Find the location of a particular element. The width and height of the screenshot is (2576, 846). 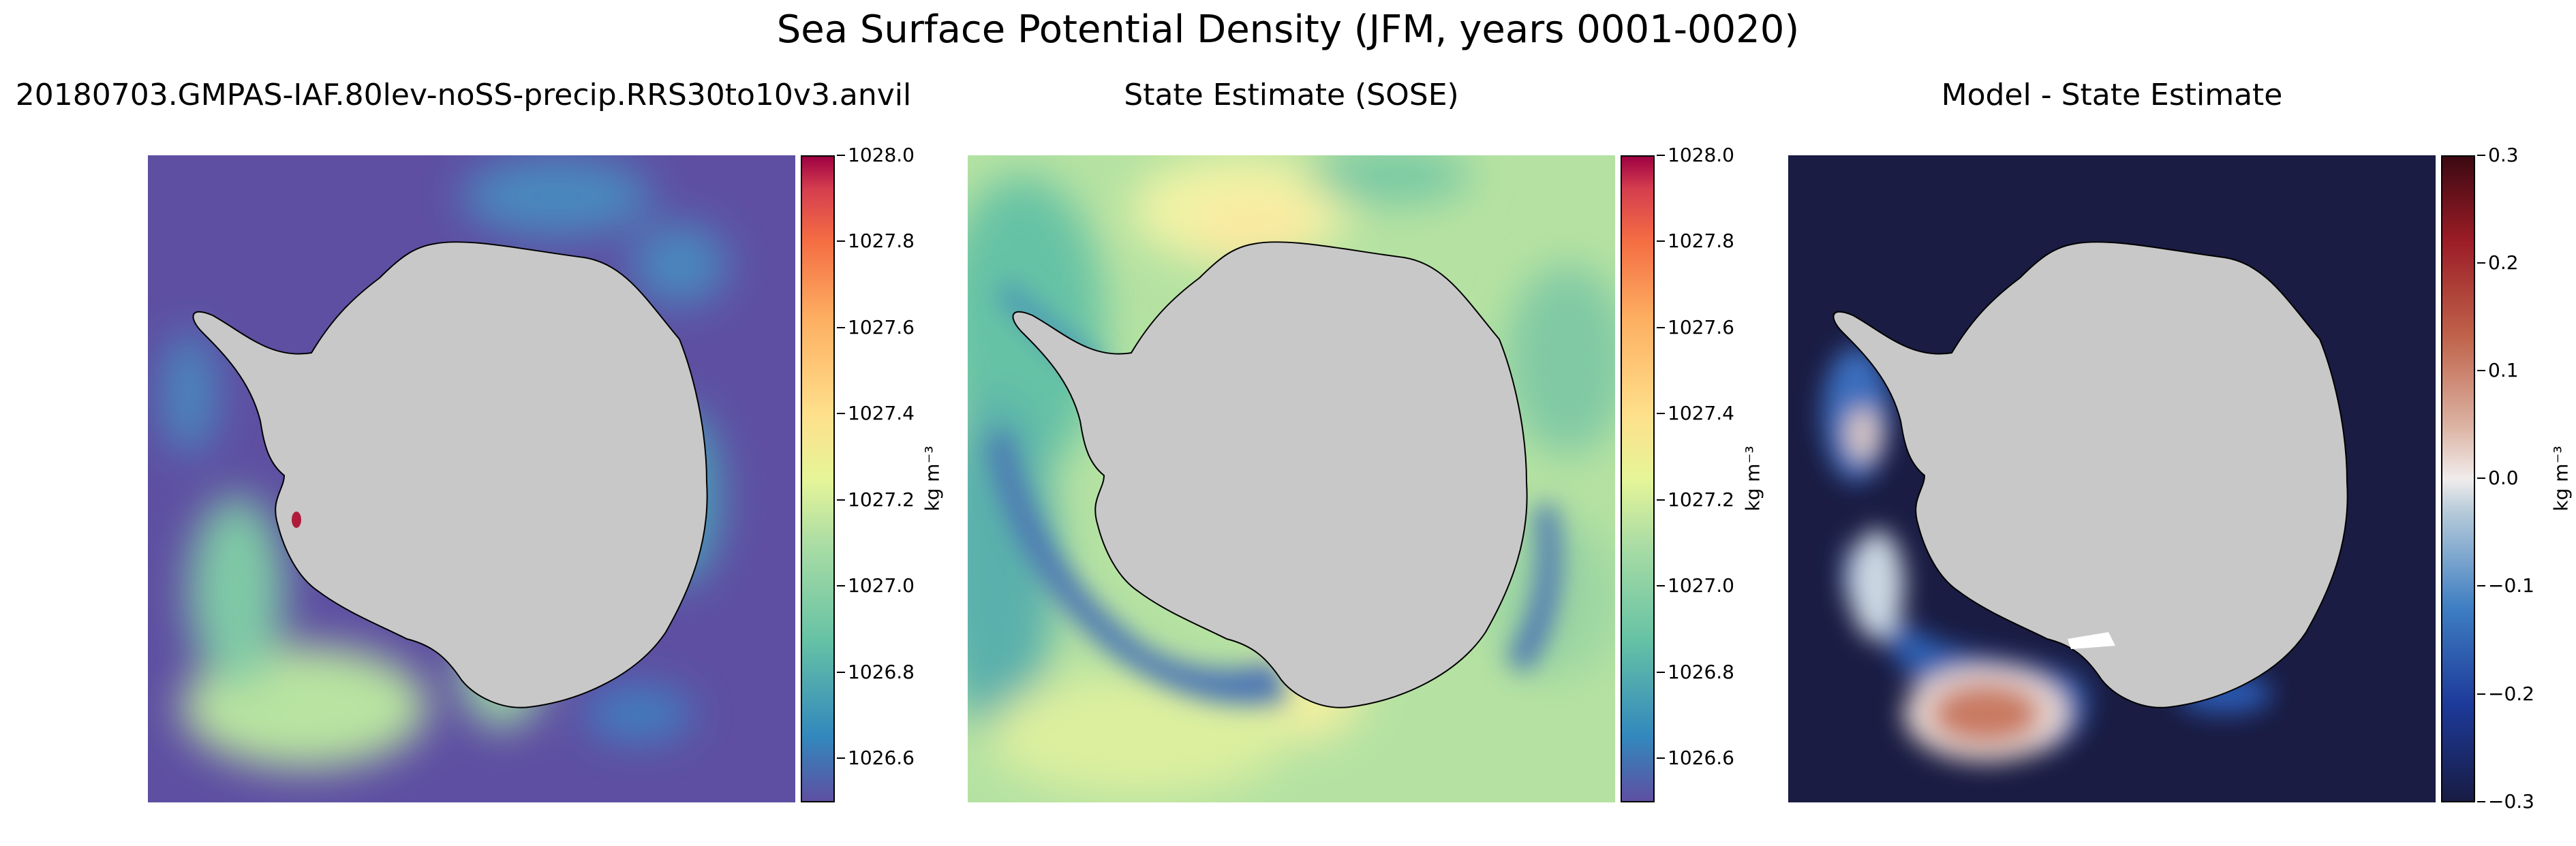

tick: −0.2 is located at coordinates (2505, 694).